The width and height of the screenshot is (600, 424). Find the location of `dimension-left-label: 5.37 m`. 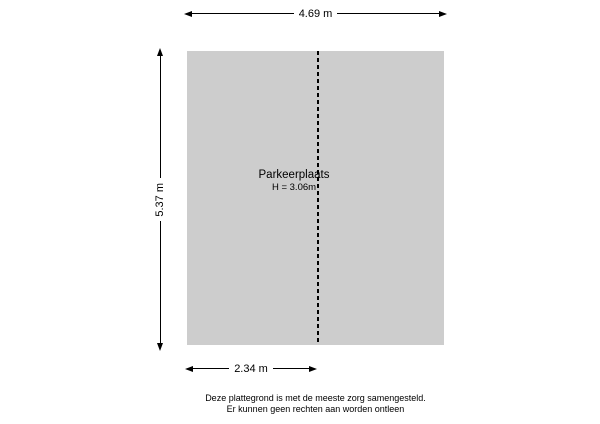

dimension-left-label: 5.37 m is located at coordinates (160, 199).